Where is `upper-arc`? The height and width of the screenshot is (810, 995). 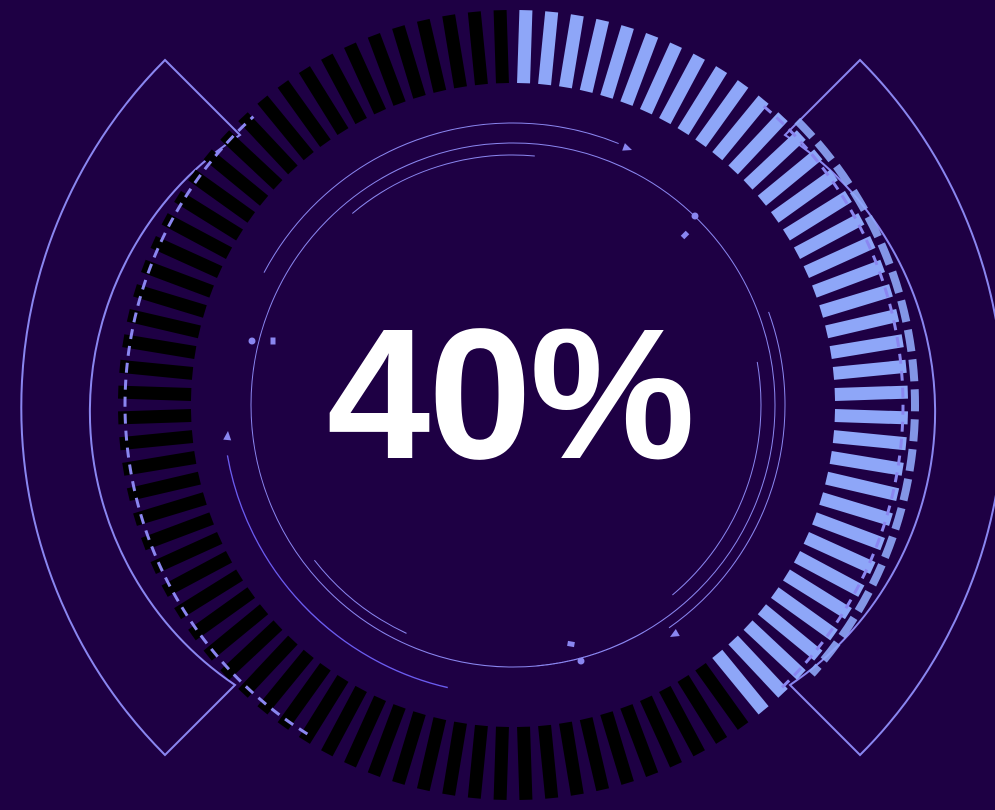
upper-arc is located at coordinates (441, 197).